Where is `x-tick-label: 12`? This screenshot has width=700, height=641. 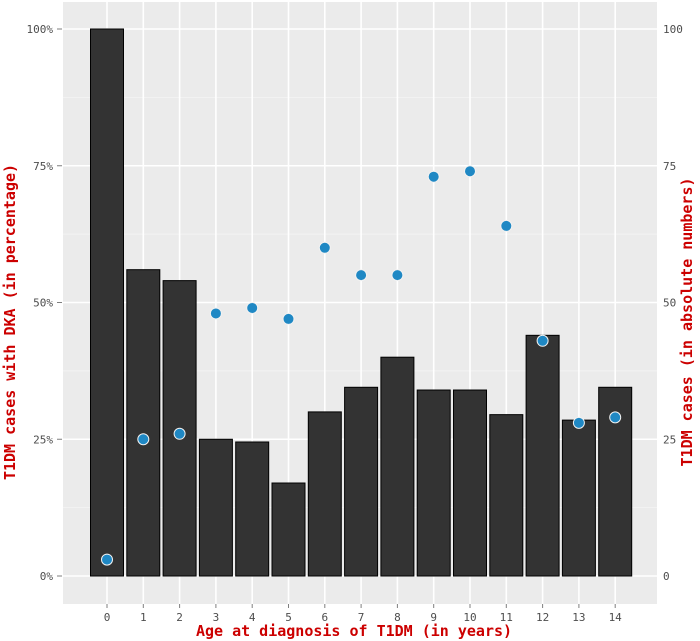 x-tick-label: 12 is located at coordinates (542, 617).